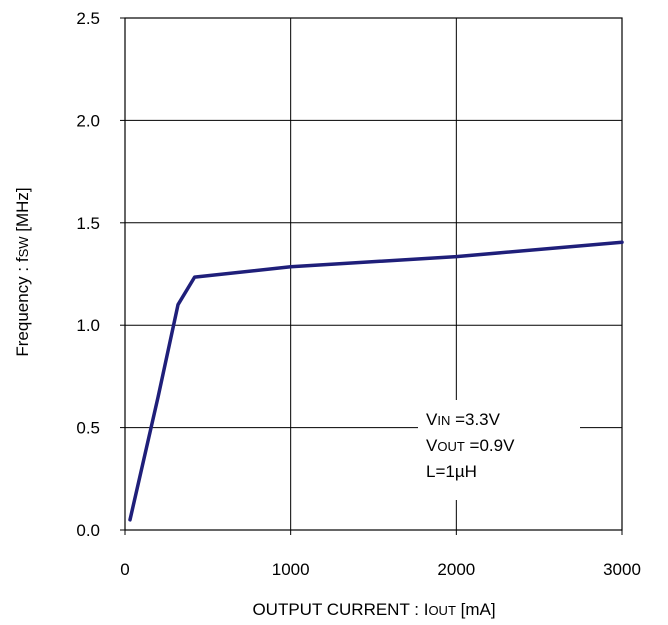  What do you see at coordinates (22, 271) in the screenshot?
I see `y-axis-title: Frequency : fSW [MHz]` at bounding box center [22, 271].